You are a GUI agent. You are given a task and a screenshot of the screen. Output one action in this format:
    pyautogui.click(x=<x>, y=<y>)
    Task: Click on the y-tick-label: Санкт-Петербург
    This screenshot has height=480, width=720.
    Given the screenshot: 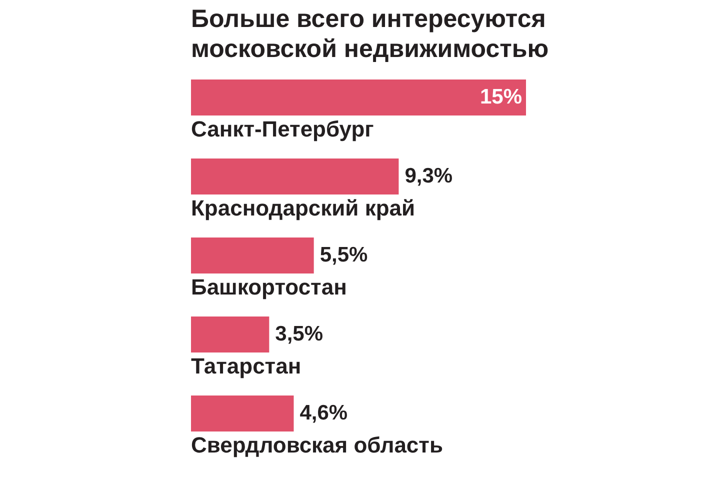 What is the action you would take?
    pyautogui.click(x=282, y=129)
    